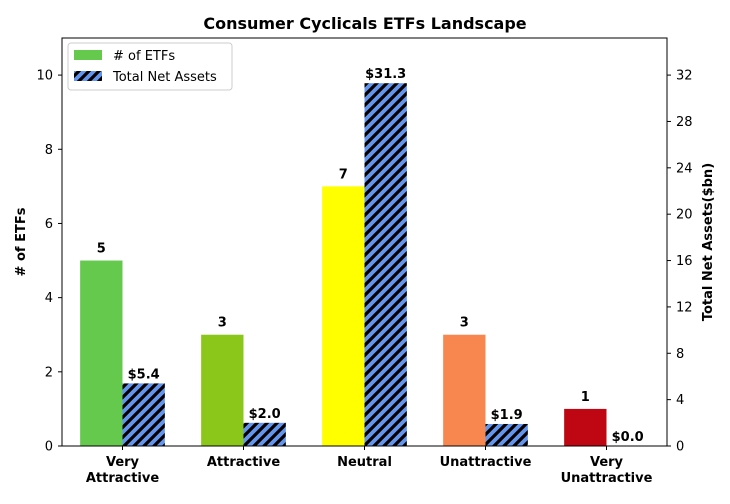 This screenshot has width=730, height=504. What do you see at coordinates (101, 249) in the screenshot?
I see `data-label-etfs-0: 5` at bounding box center [101, 249].